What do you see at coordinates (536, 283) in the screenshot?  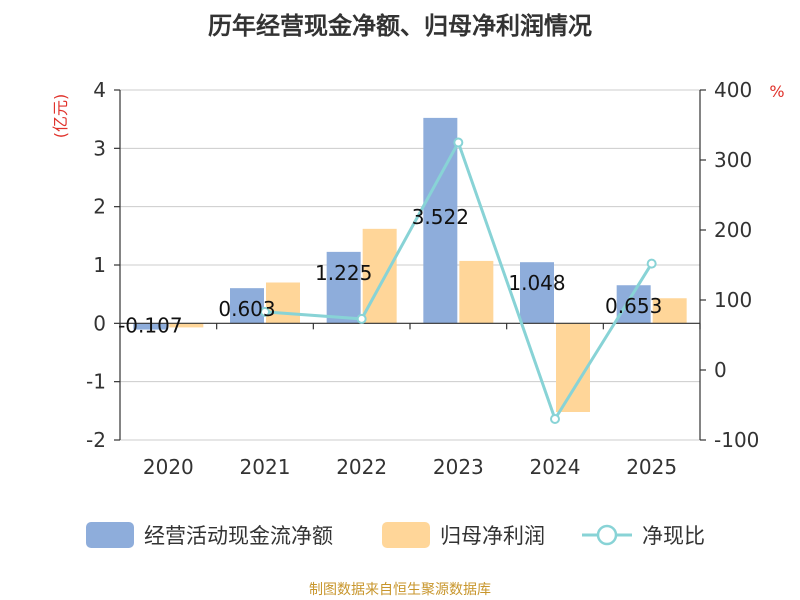 I see `cashflow-data-label: 1.048` at bounding box center [536, 283].